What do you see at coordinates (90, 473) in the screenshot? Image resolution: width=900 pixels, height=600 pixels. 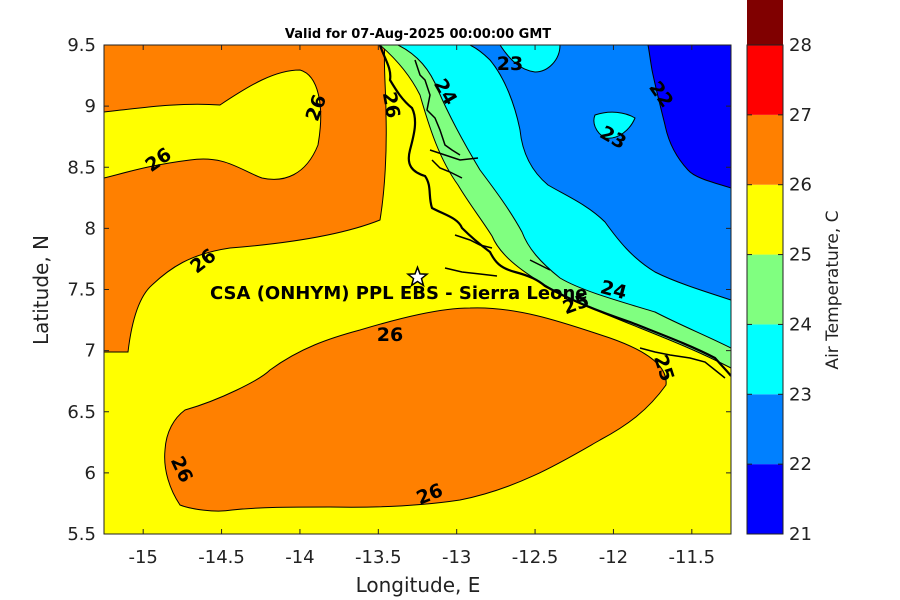 I see `y-tick-label: 6` at bounding box center [90, 473].